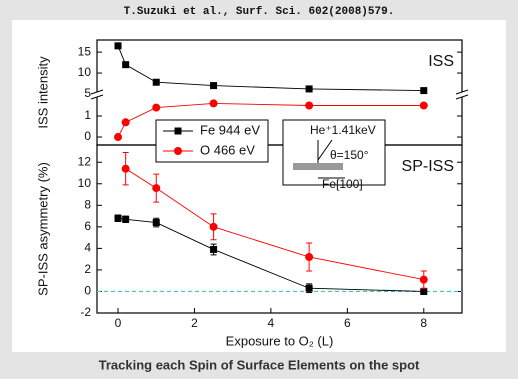 The width and height of the screenshot is (518, 379). Describe the element at coordinates (42, 229) in the screenshot. I see `y-axis-title: SP-ISS asymmetry (%)` at that location.